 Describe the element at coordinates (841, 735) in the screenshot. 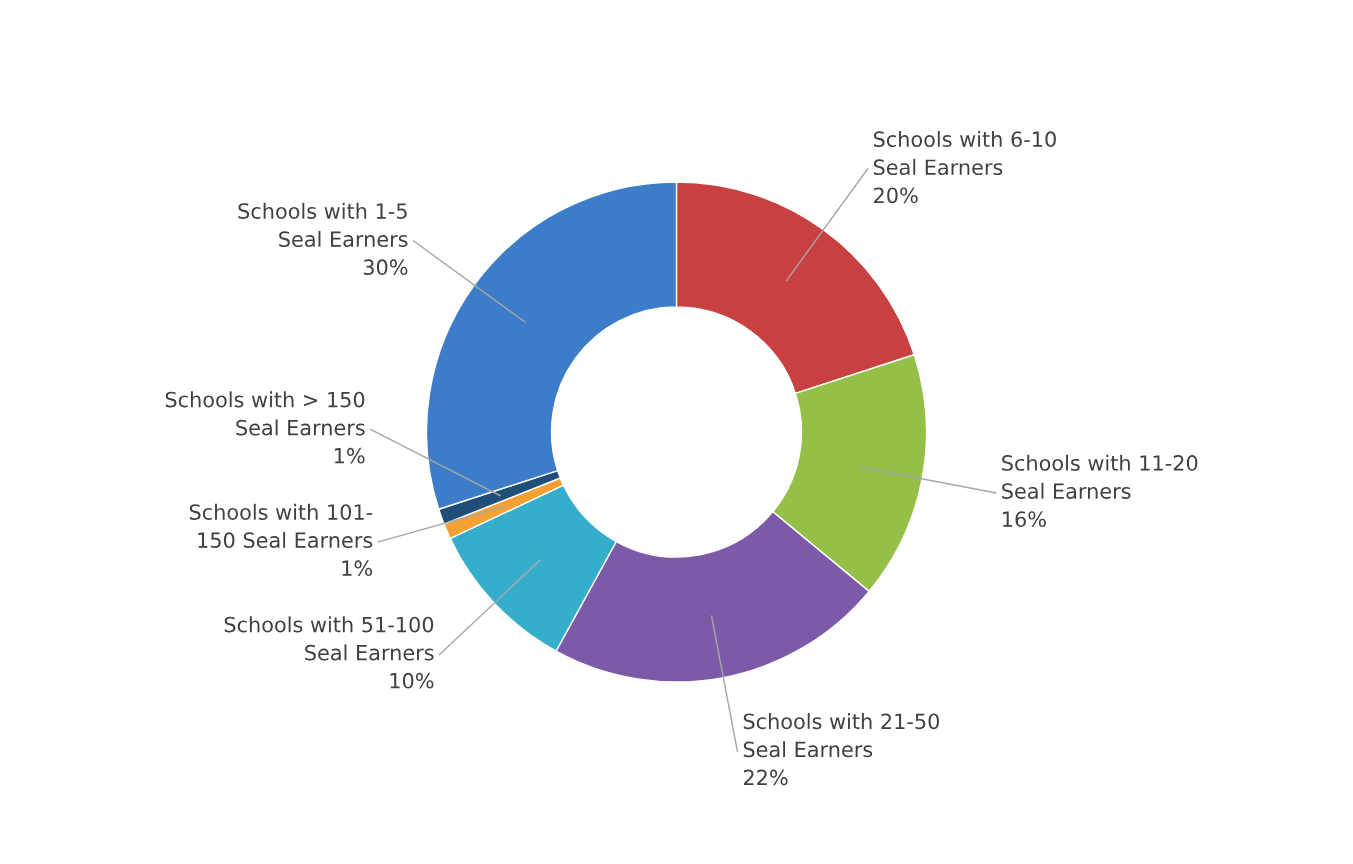

I see `slice-label: Schools with 21-50 Seal Earners` at that location.